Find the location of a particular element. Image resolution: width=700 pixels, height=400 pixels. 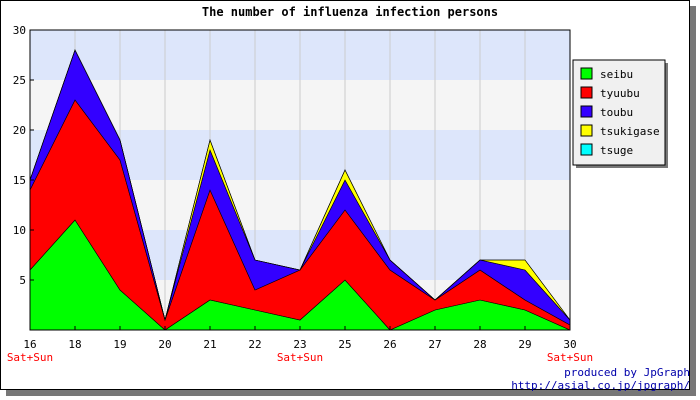

x-tick-label: 18 is located at coordinates (74, 344).